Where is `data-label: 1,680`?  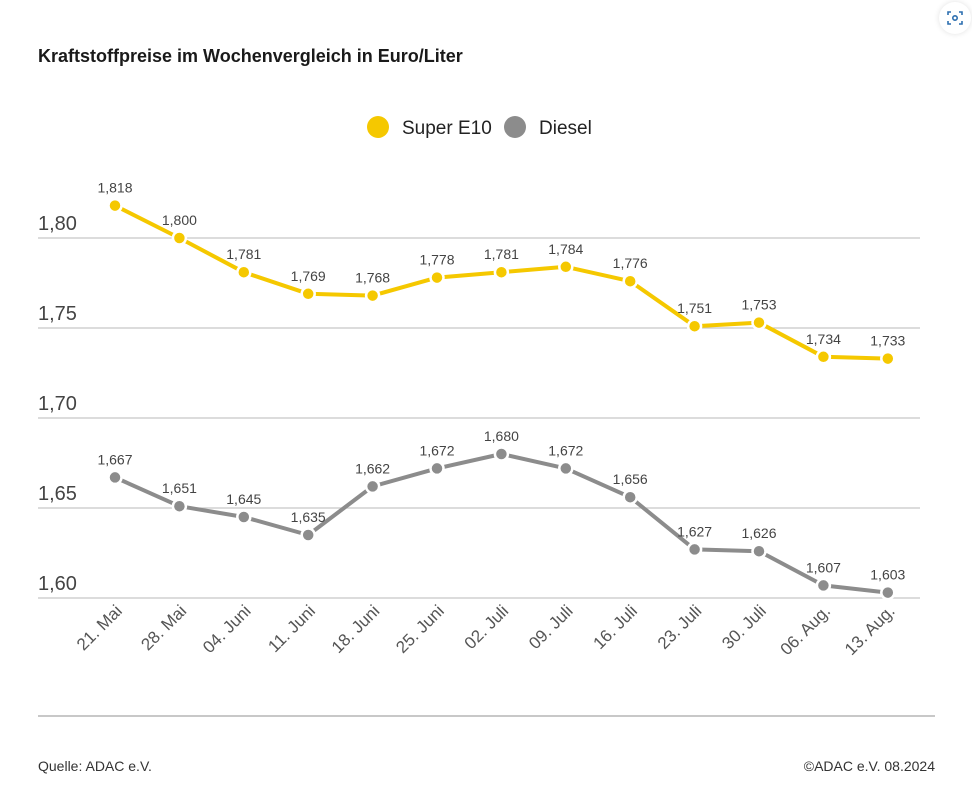
data-label: 1,680 is located at coordinates (501, 436).